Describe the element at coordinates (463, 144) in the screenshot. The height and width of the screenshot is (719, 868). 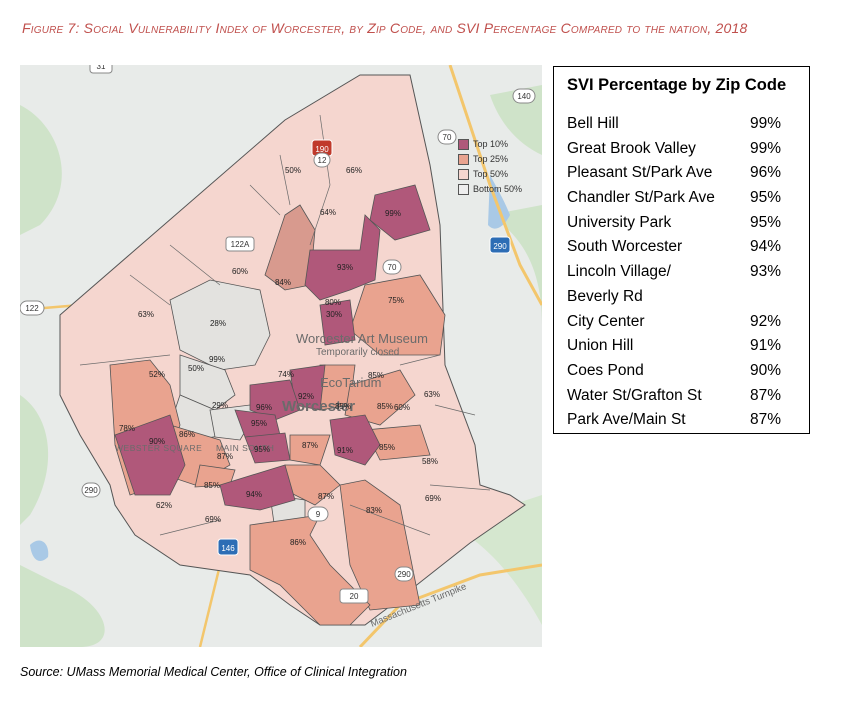
I see `legend-swatch-top10` at that location.